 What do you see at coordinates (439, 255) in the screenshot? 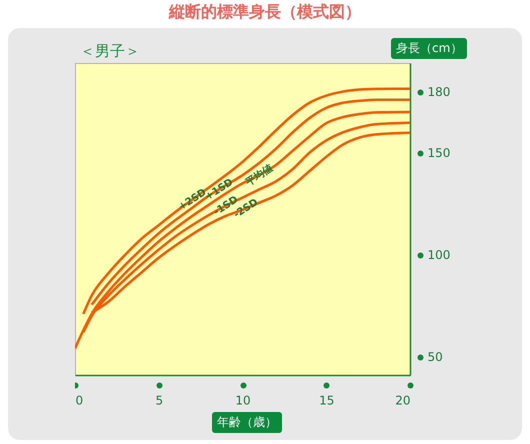
I see `y-tick-label: 100` at bounding box center [439, 255].